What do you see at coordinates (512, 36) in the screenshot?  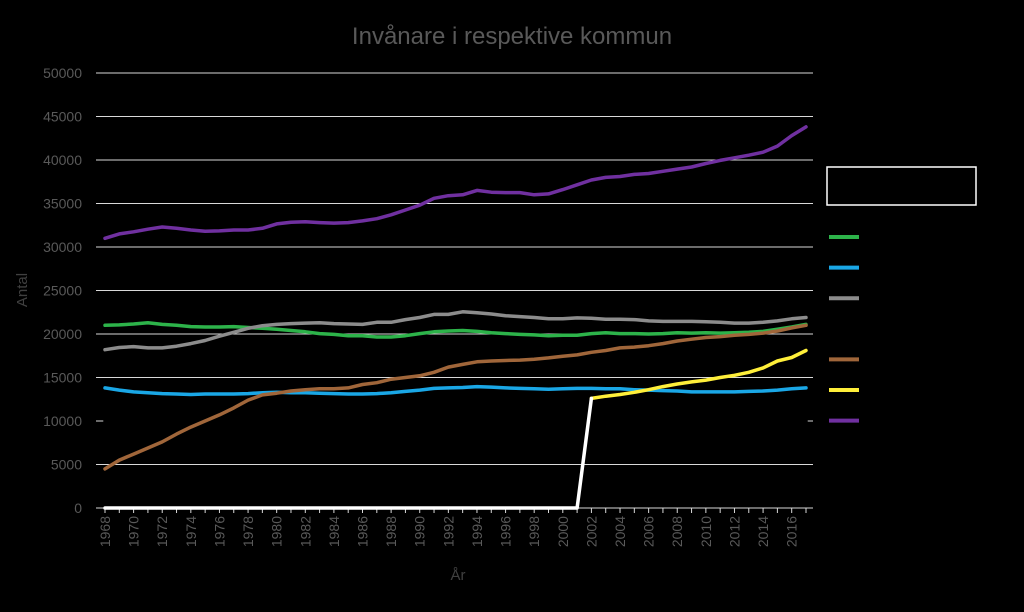 I see `chart-title: Invånare i respektive kommun` at bounding box center [512, 36].